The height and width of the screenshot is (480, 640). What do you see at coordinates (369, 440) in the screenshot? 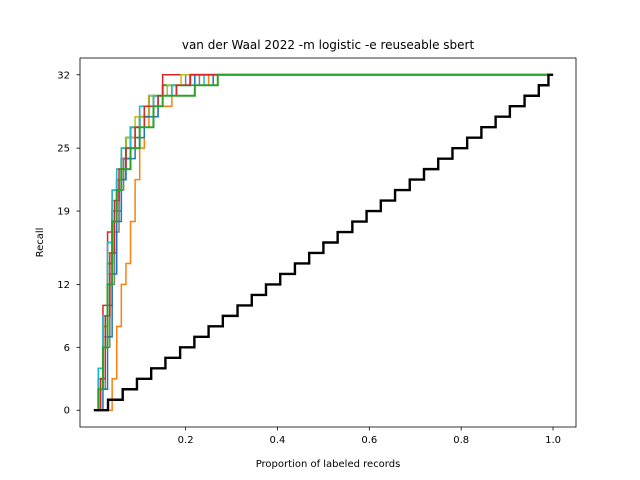
I see `x-tick-label: 0.6` at bounding box center [369, 440].